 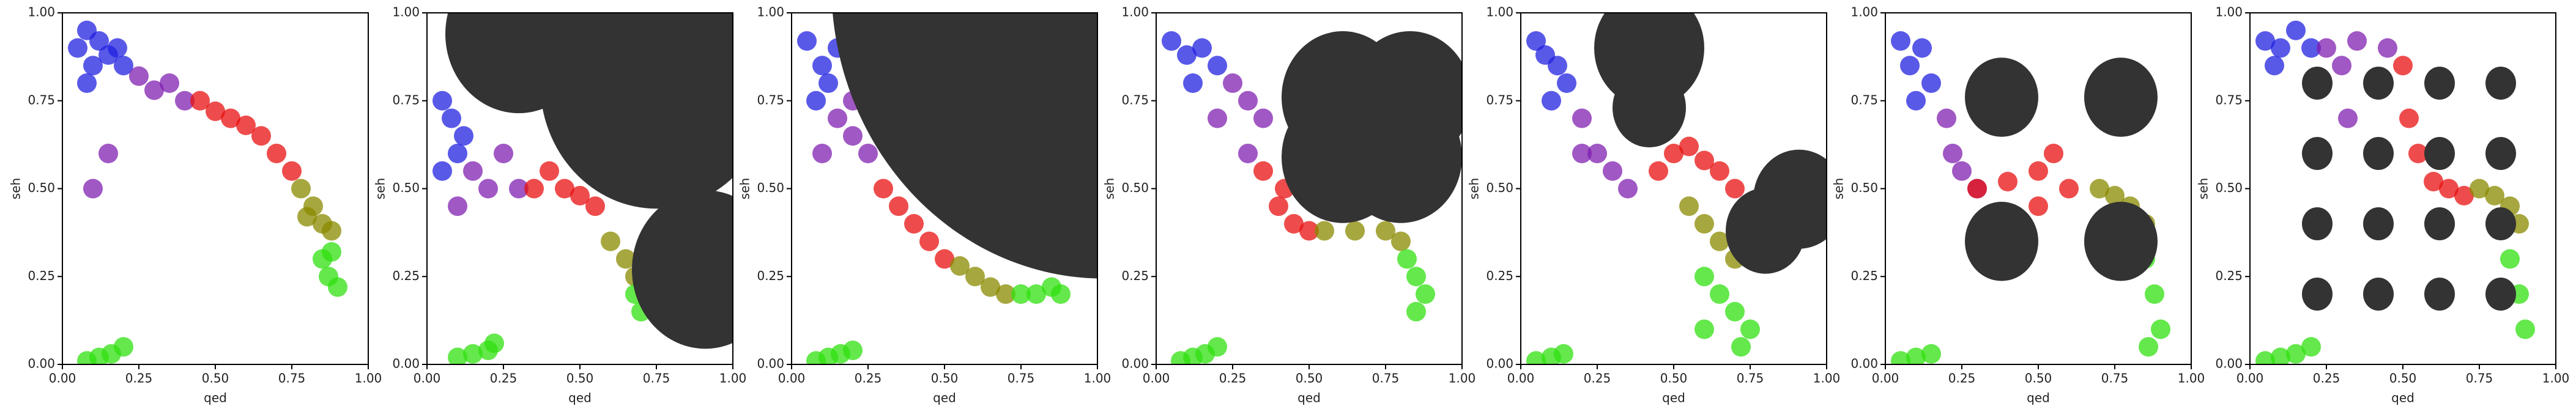 I want to click on x-tick-label: 1.00, so click(x=368, y=378).